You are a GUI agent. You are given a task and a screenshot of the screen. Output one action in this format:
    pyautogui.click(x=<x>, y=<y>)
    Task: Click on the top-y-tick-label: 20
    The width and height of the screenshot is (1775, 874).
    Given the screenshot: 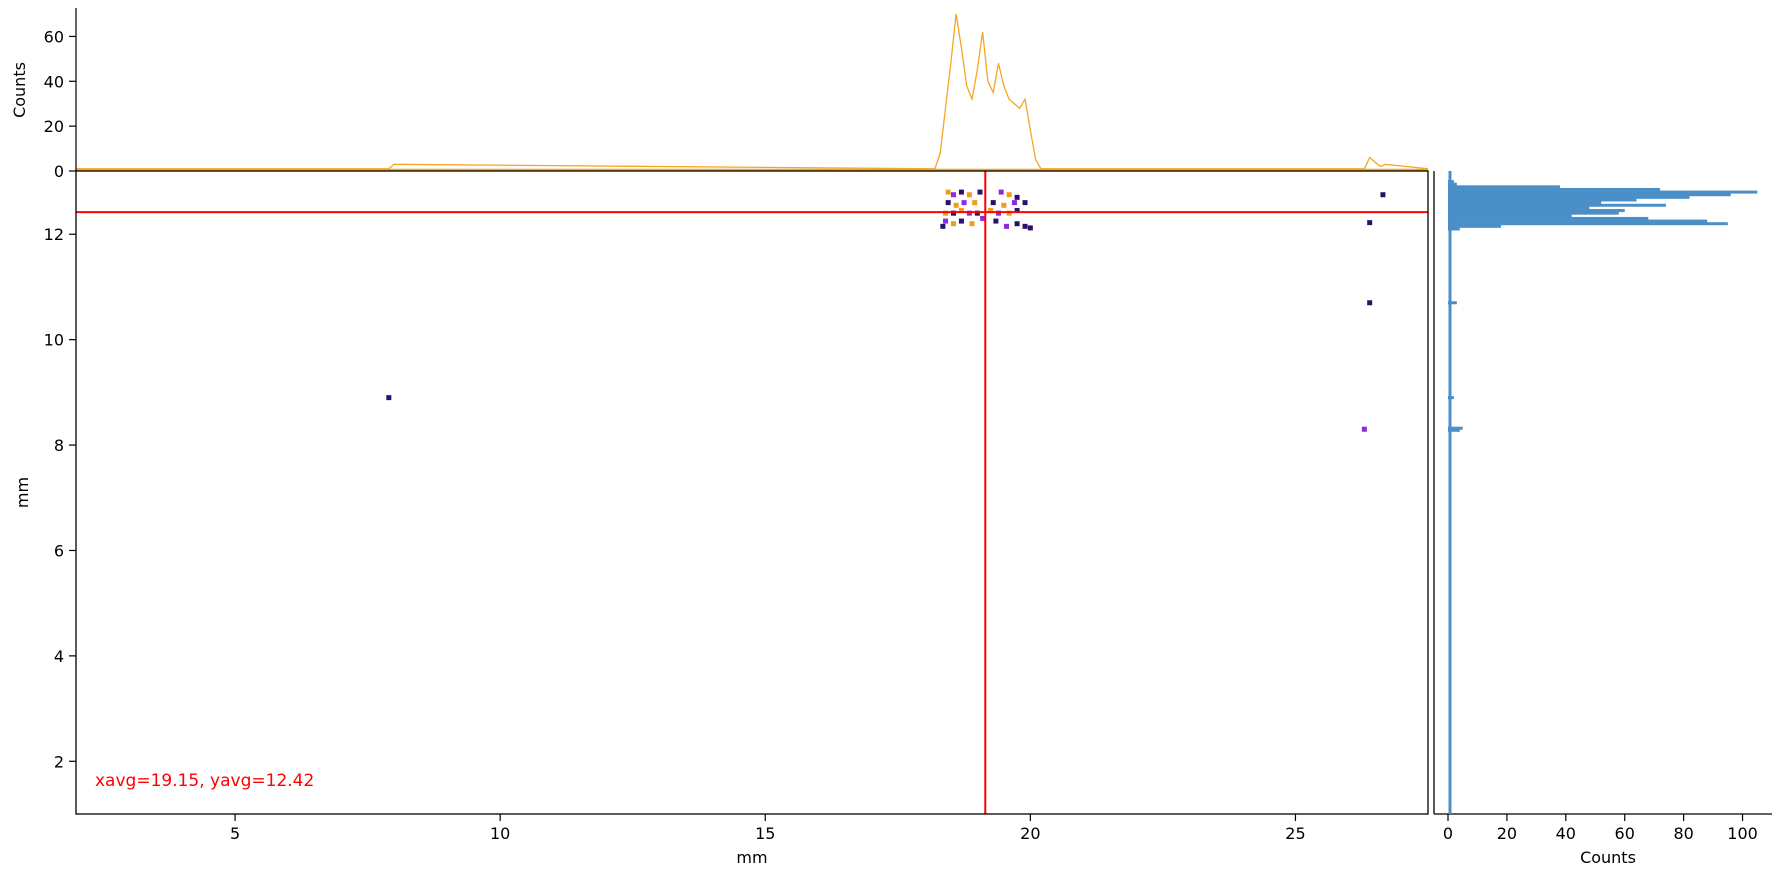 What is the action you would take?
    pyautogui.click(x=54, y=126)
    